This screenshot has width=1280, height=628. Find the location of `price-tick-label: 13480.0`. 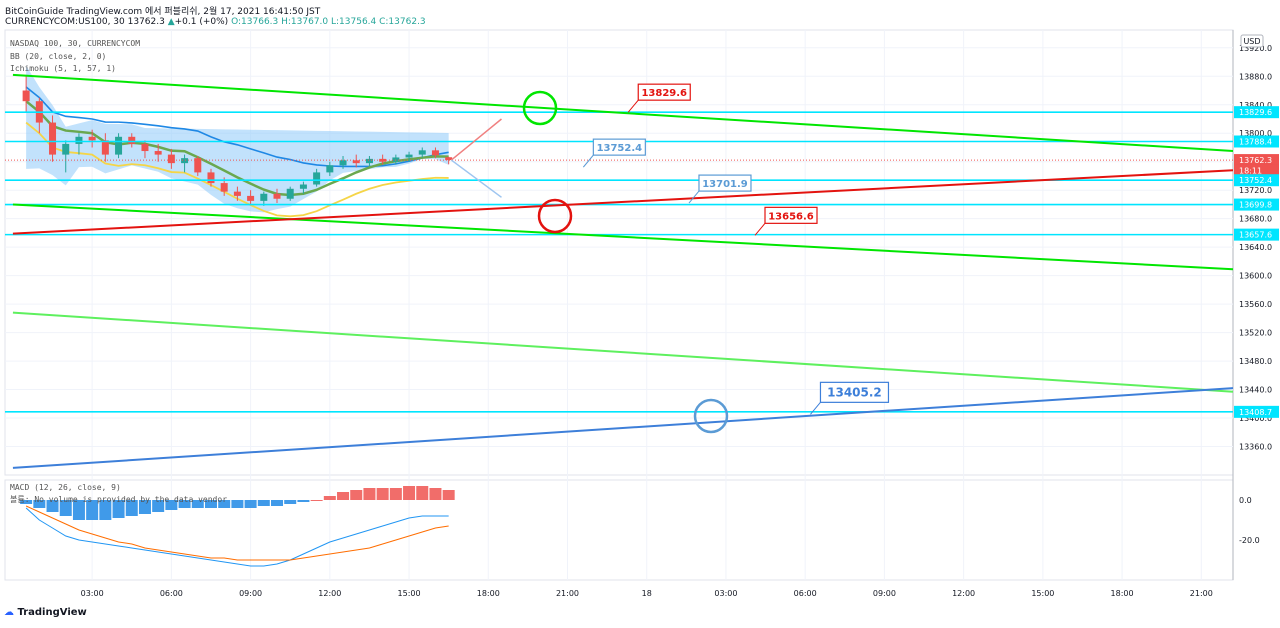

price-tick-label: 13480.0 is located at coordinates (1255, 361).